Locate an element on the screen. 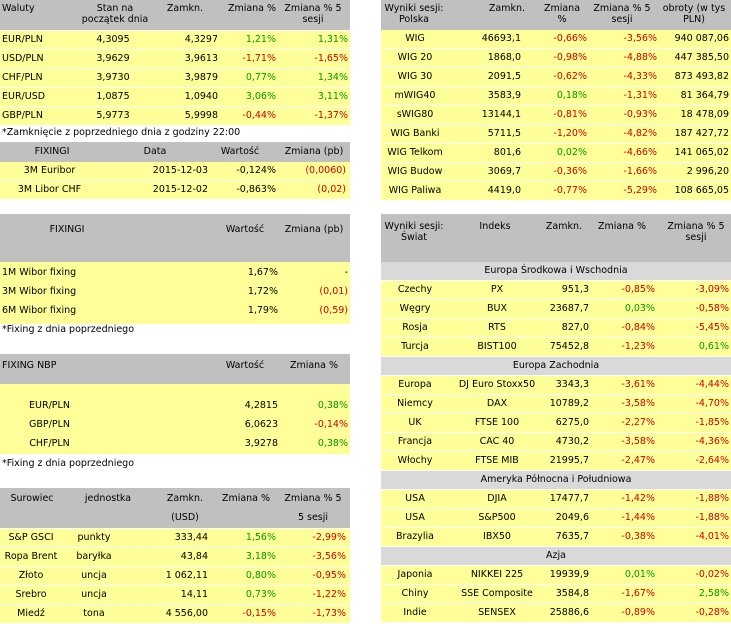 The width and height of the screenshot is (731, 624). waluty-cell: 3,06% is located at coordinates (260, 96).